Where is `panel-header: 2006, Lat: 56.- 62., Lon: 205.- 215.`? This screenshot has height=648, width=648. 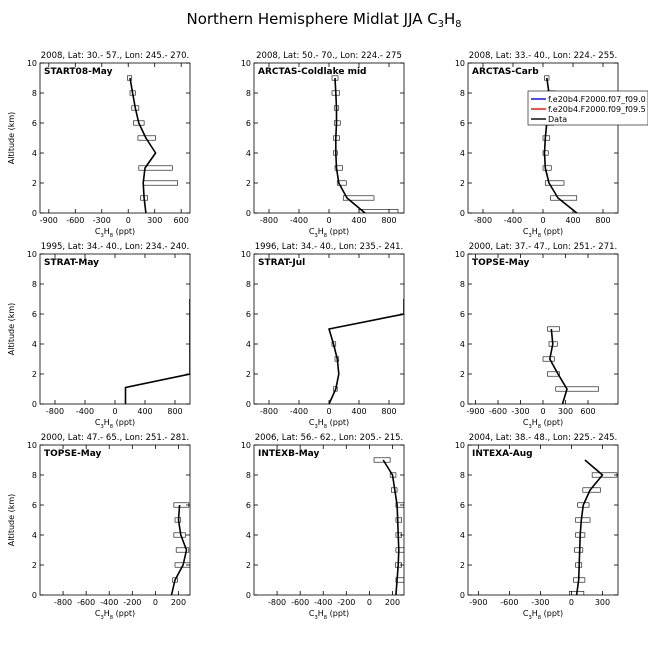 panel-header: 2006, Lat: 56.- 62., Lon: 205.- 215. is located at coordinates (329, 438).